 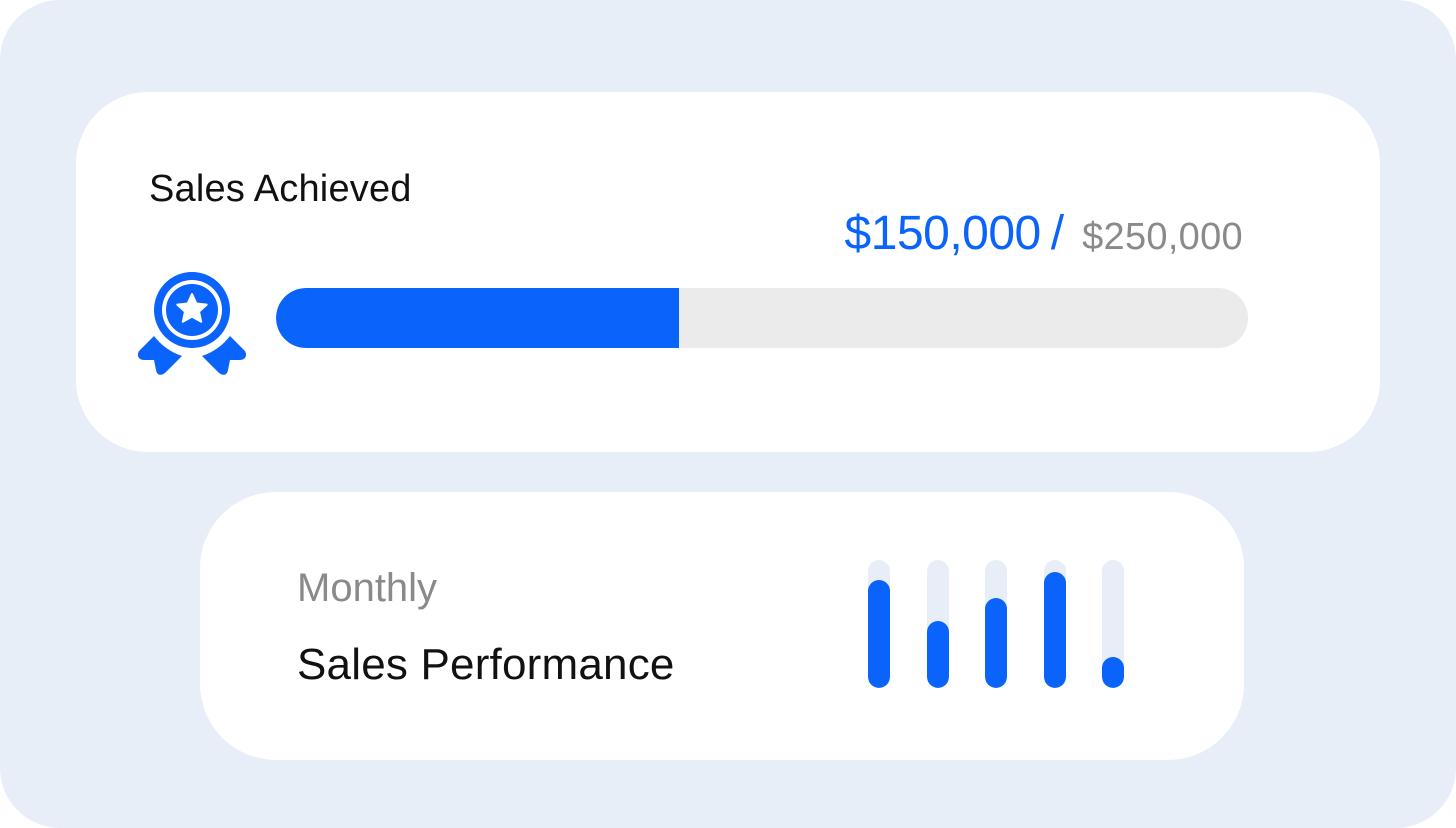 I want to click on performance-title: Sales Performance, so click(x=486, y=664).